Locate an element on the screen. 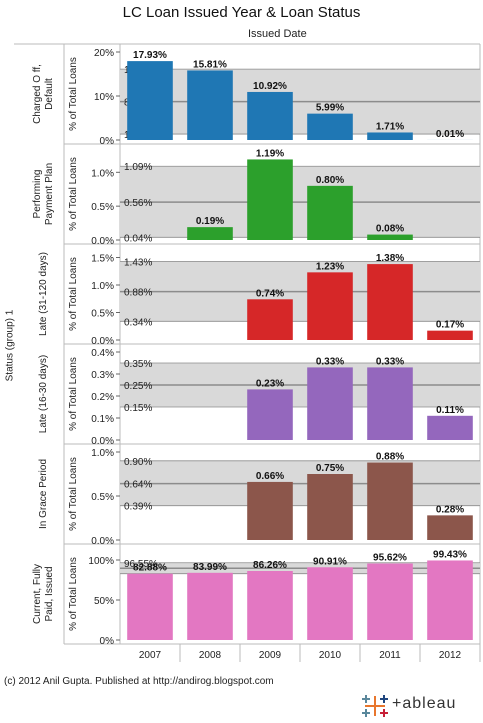  chart-title: LC Loan Issued Year & Loan Status is located at coordinates (241, 12).